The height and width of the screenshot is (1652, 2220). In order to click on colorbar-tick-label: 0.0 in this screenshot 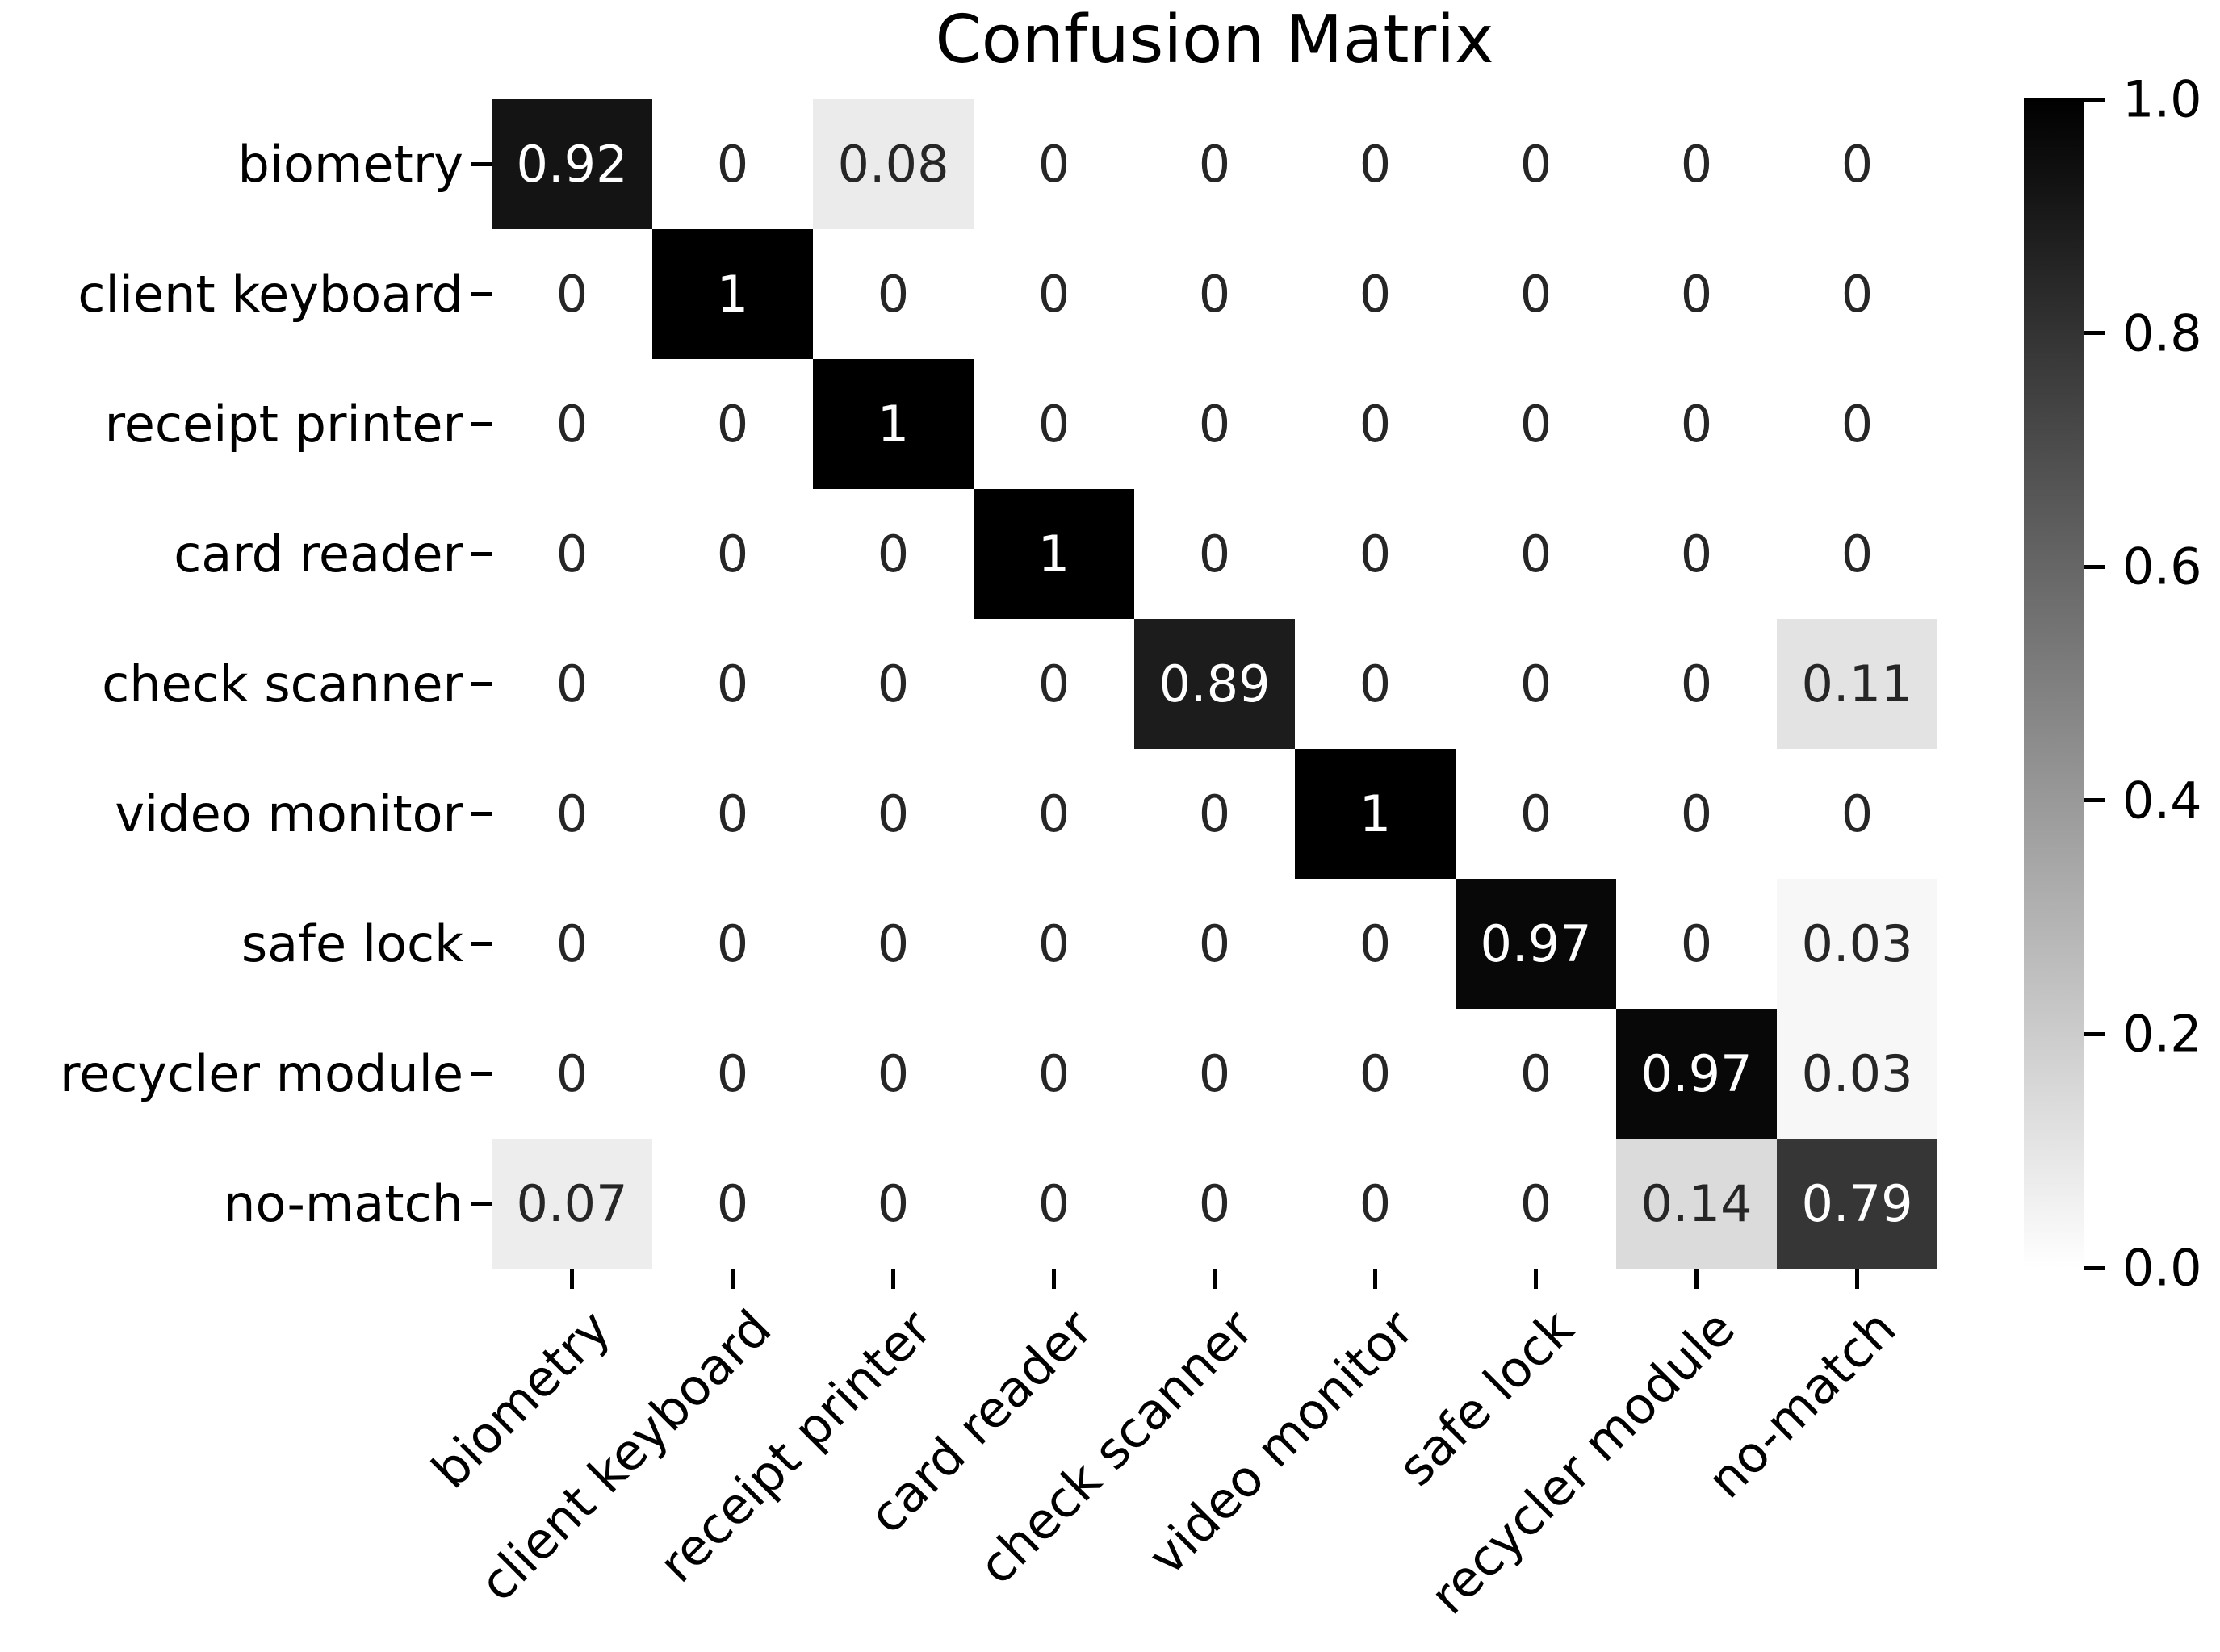, I will do `click(2162, 1268)`.